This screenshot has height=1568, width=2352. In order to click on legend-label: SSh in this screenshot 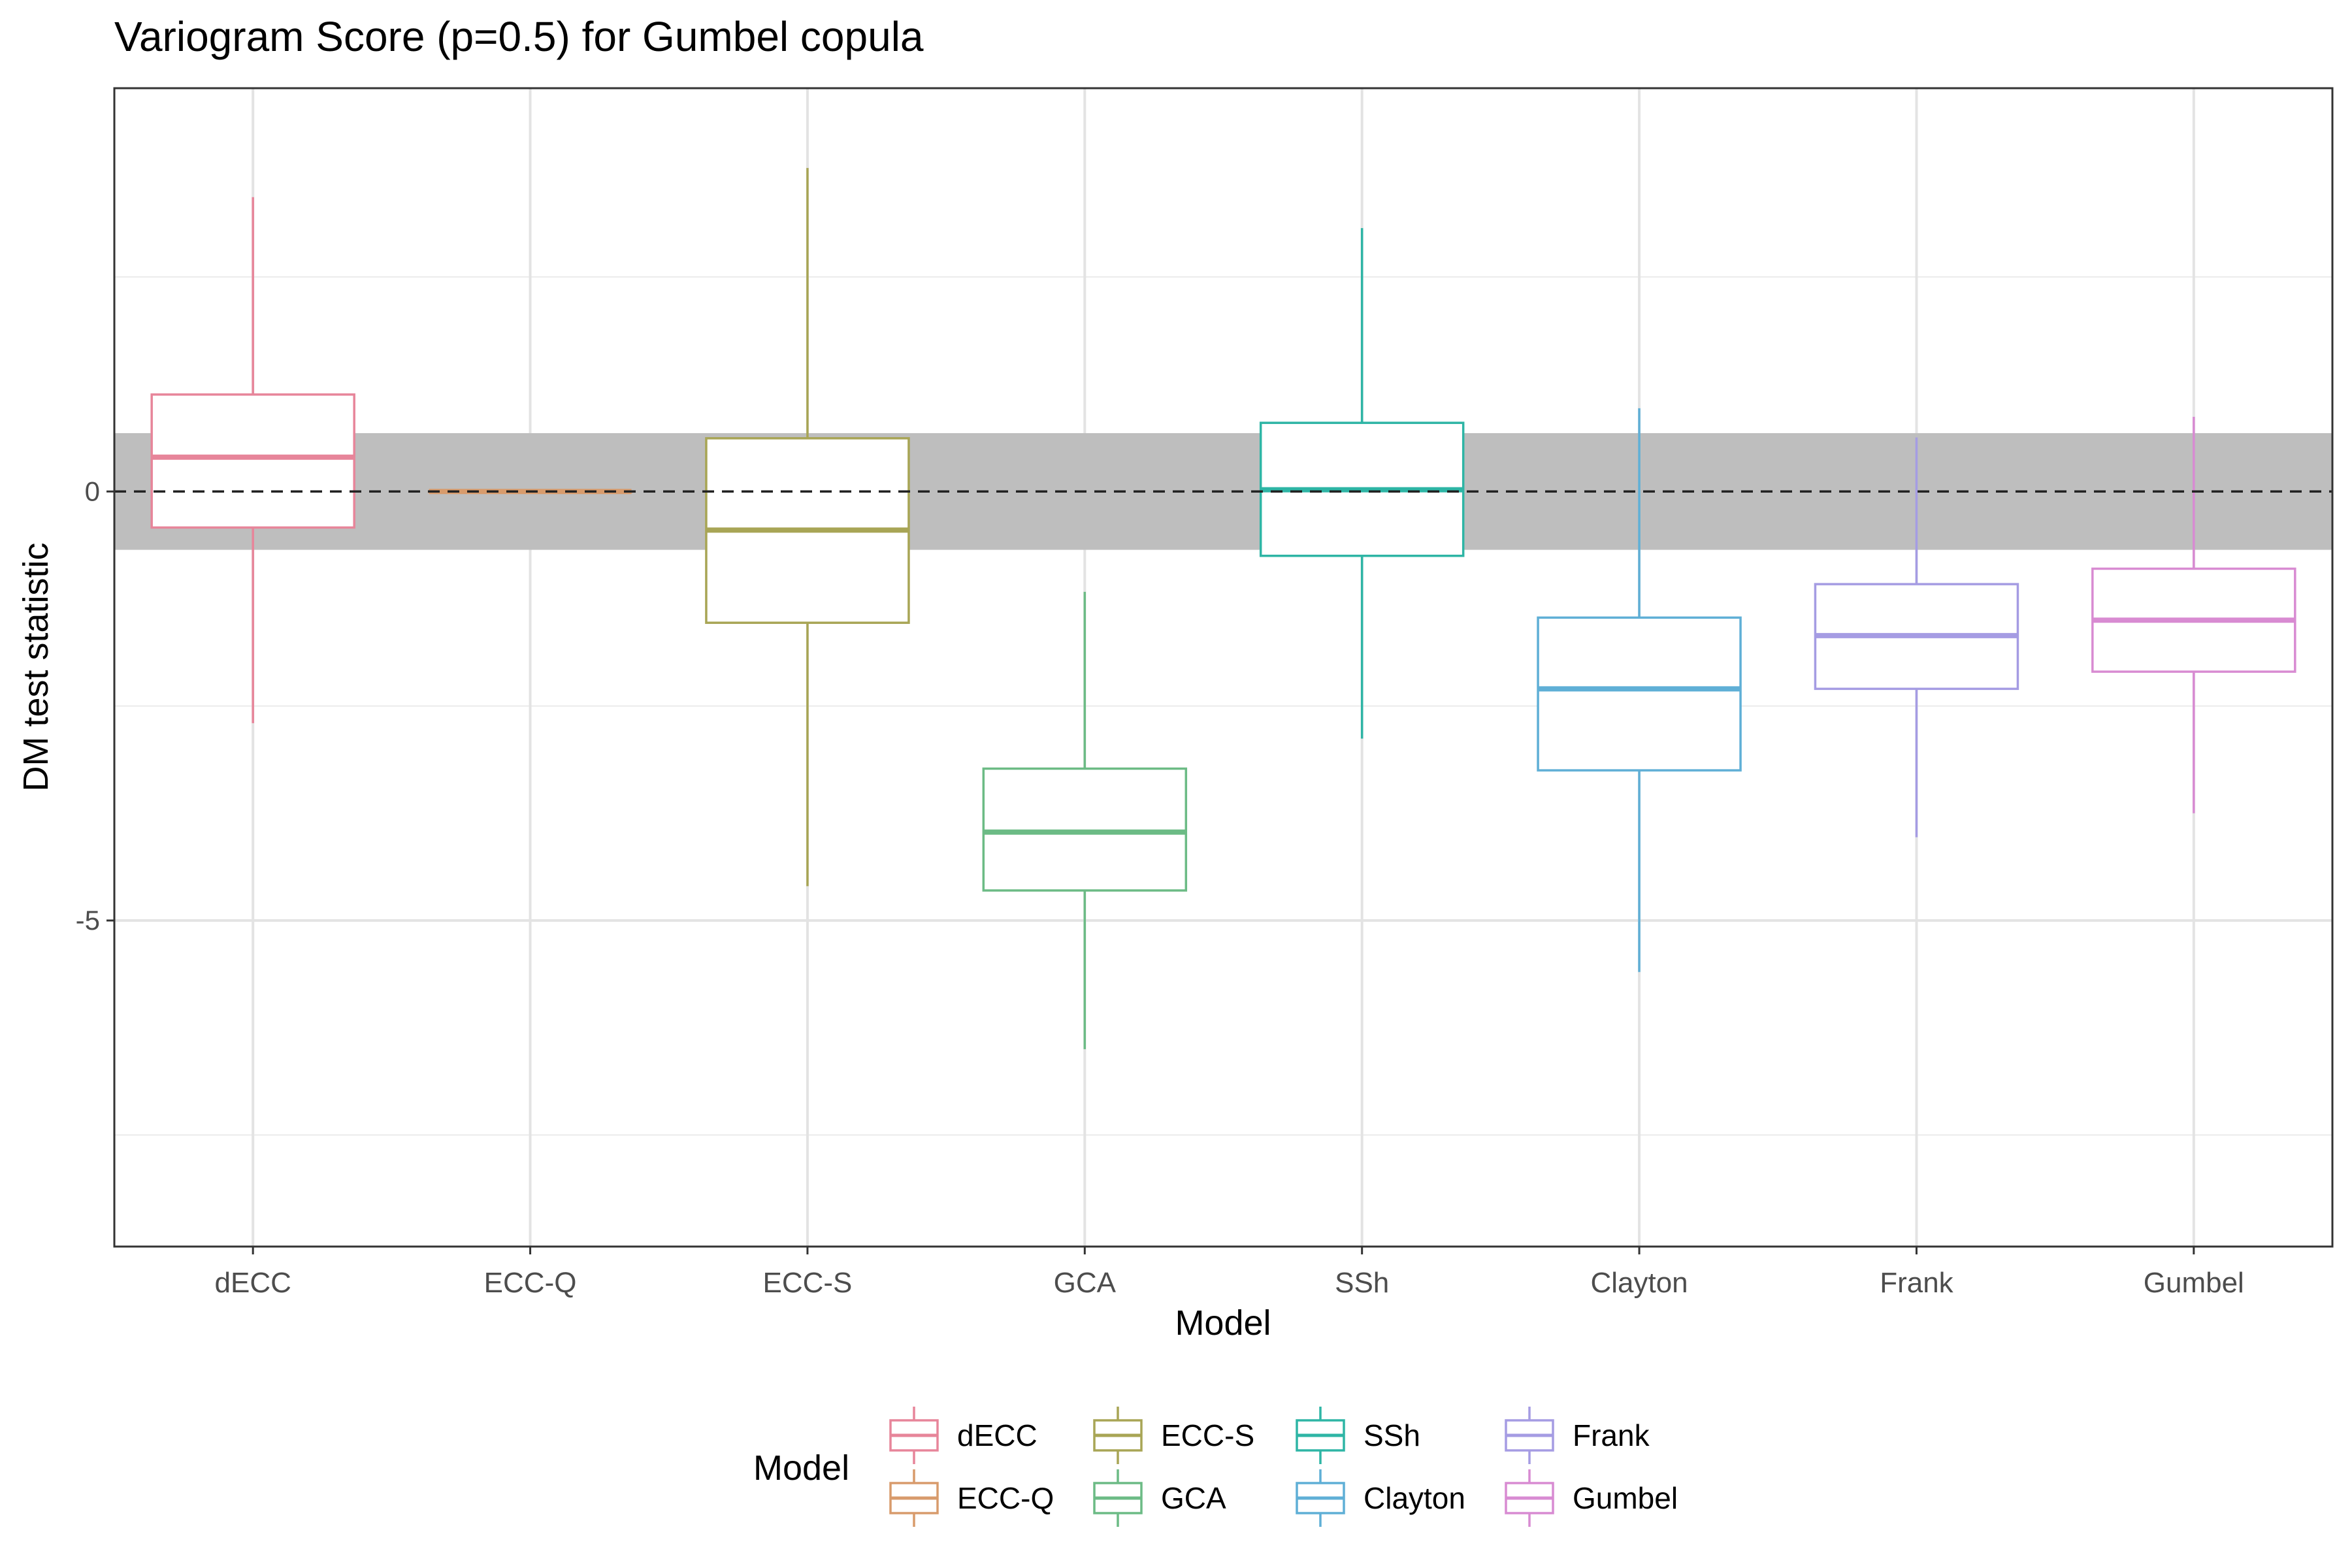, I will do `click(1392, 1435)`.